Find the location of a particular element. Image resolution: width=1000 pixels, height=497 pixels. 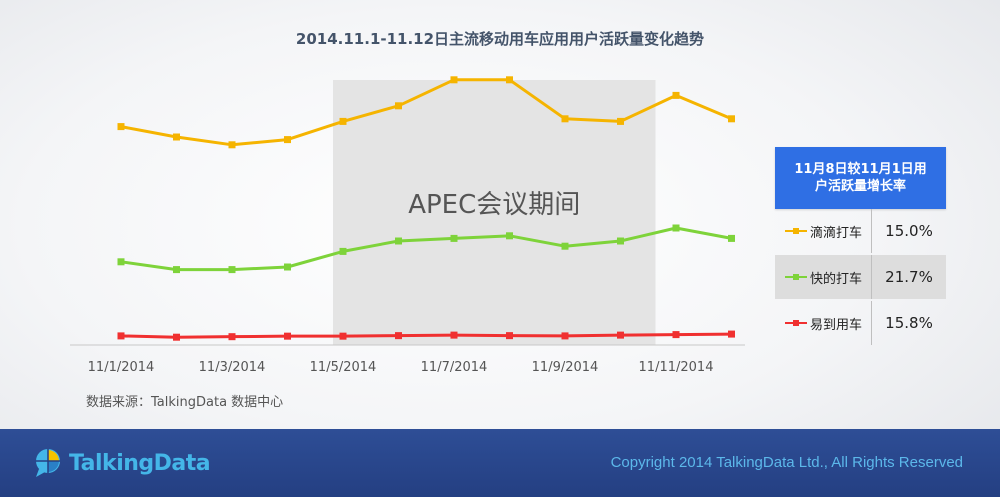

apec-period-label: APEC会议期间 is located at coordinates (494, 205).